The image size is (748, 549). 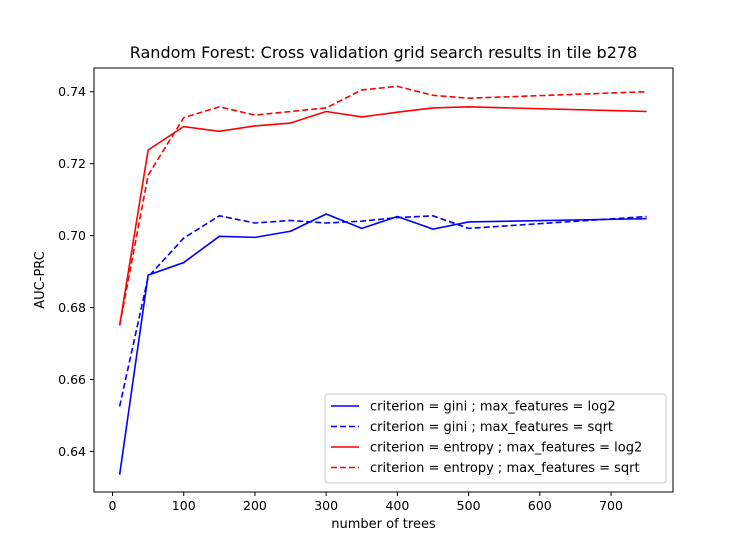 What do you see at coordinates (40, 279) in the screenshot?
I see `y-axis-label: AUC-PRC` at bounding box center [40, 279].